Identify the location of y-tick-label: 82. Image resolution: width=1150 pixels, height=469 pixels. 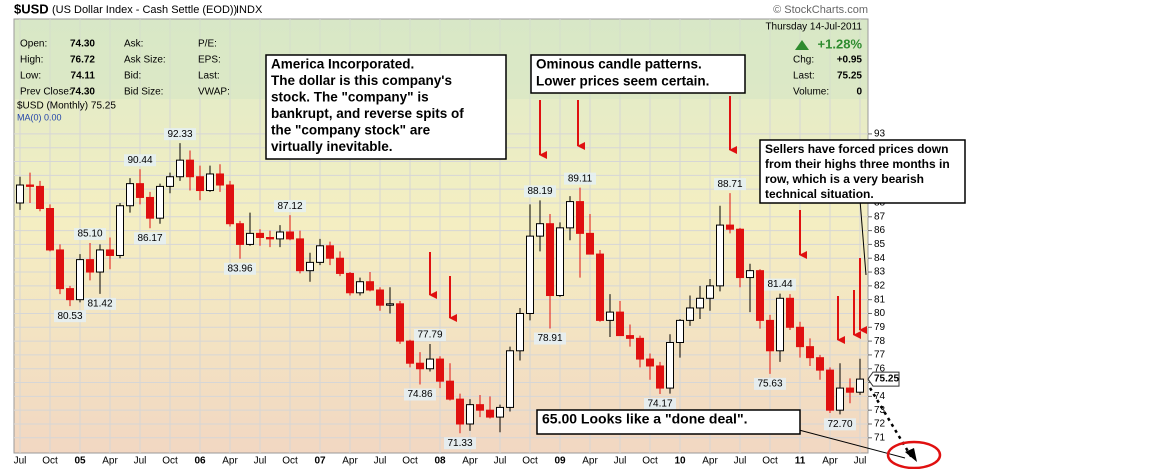
(880, 285).